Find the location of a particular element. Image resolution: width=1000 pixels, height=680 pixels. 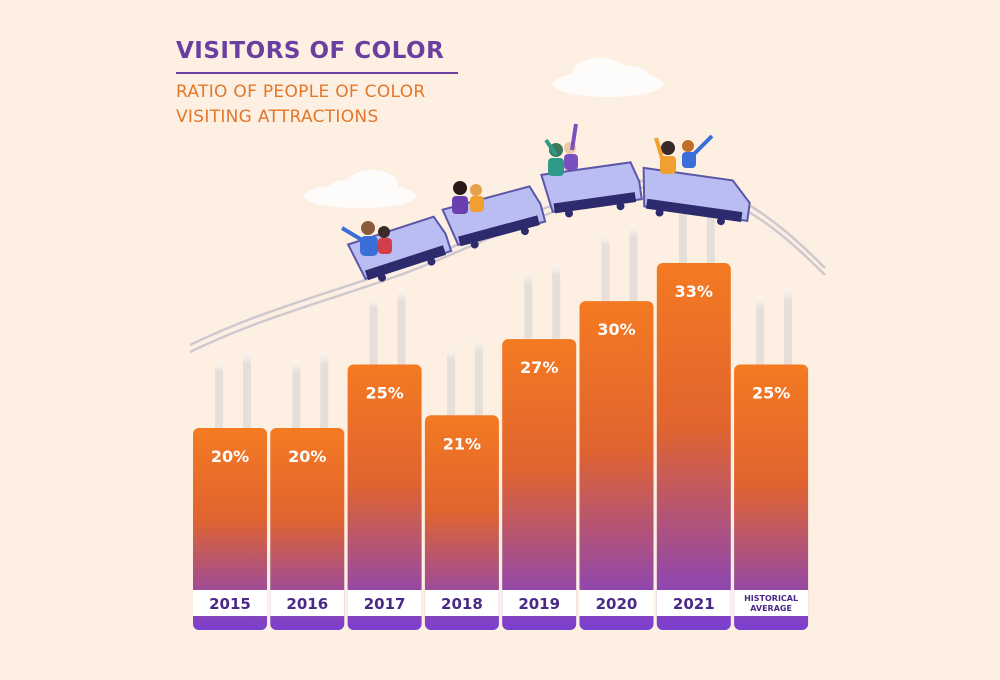

category-label: 2019 is located at coordinates (539, 604).